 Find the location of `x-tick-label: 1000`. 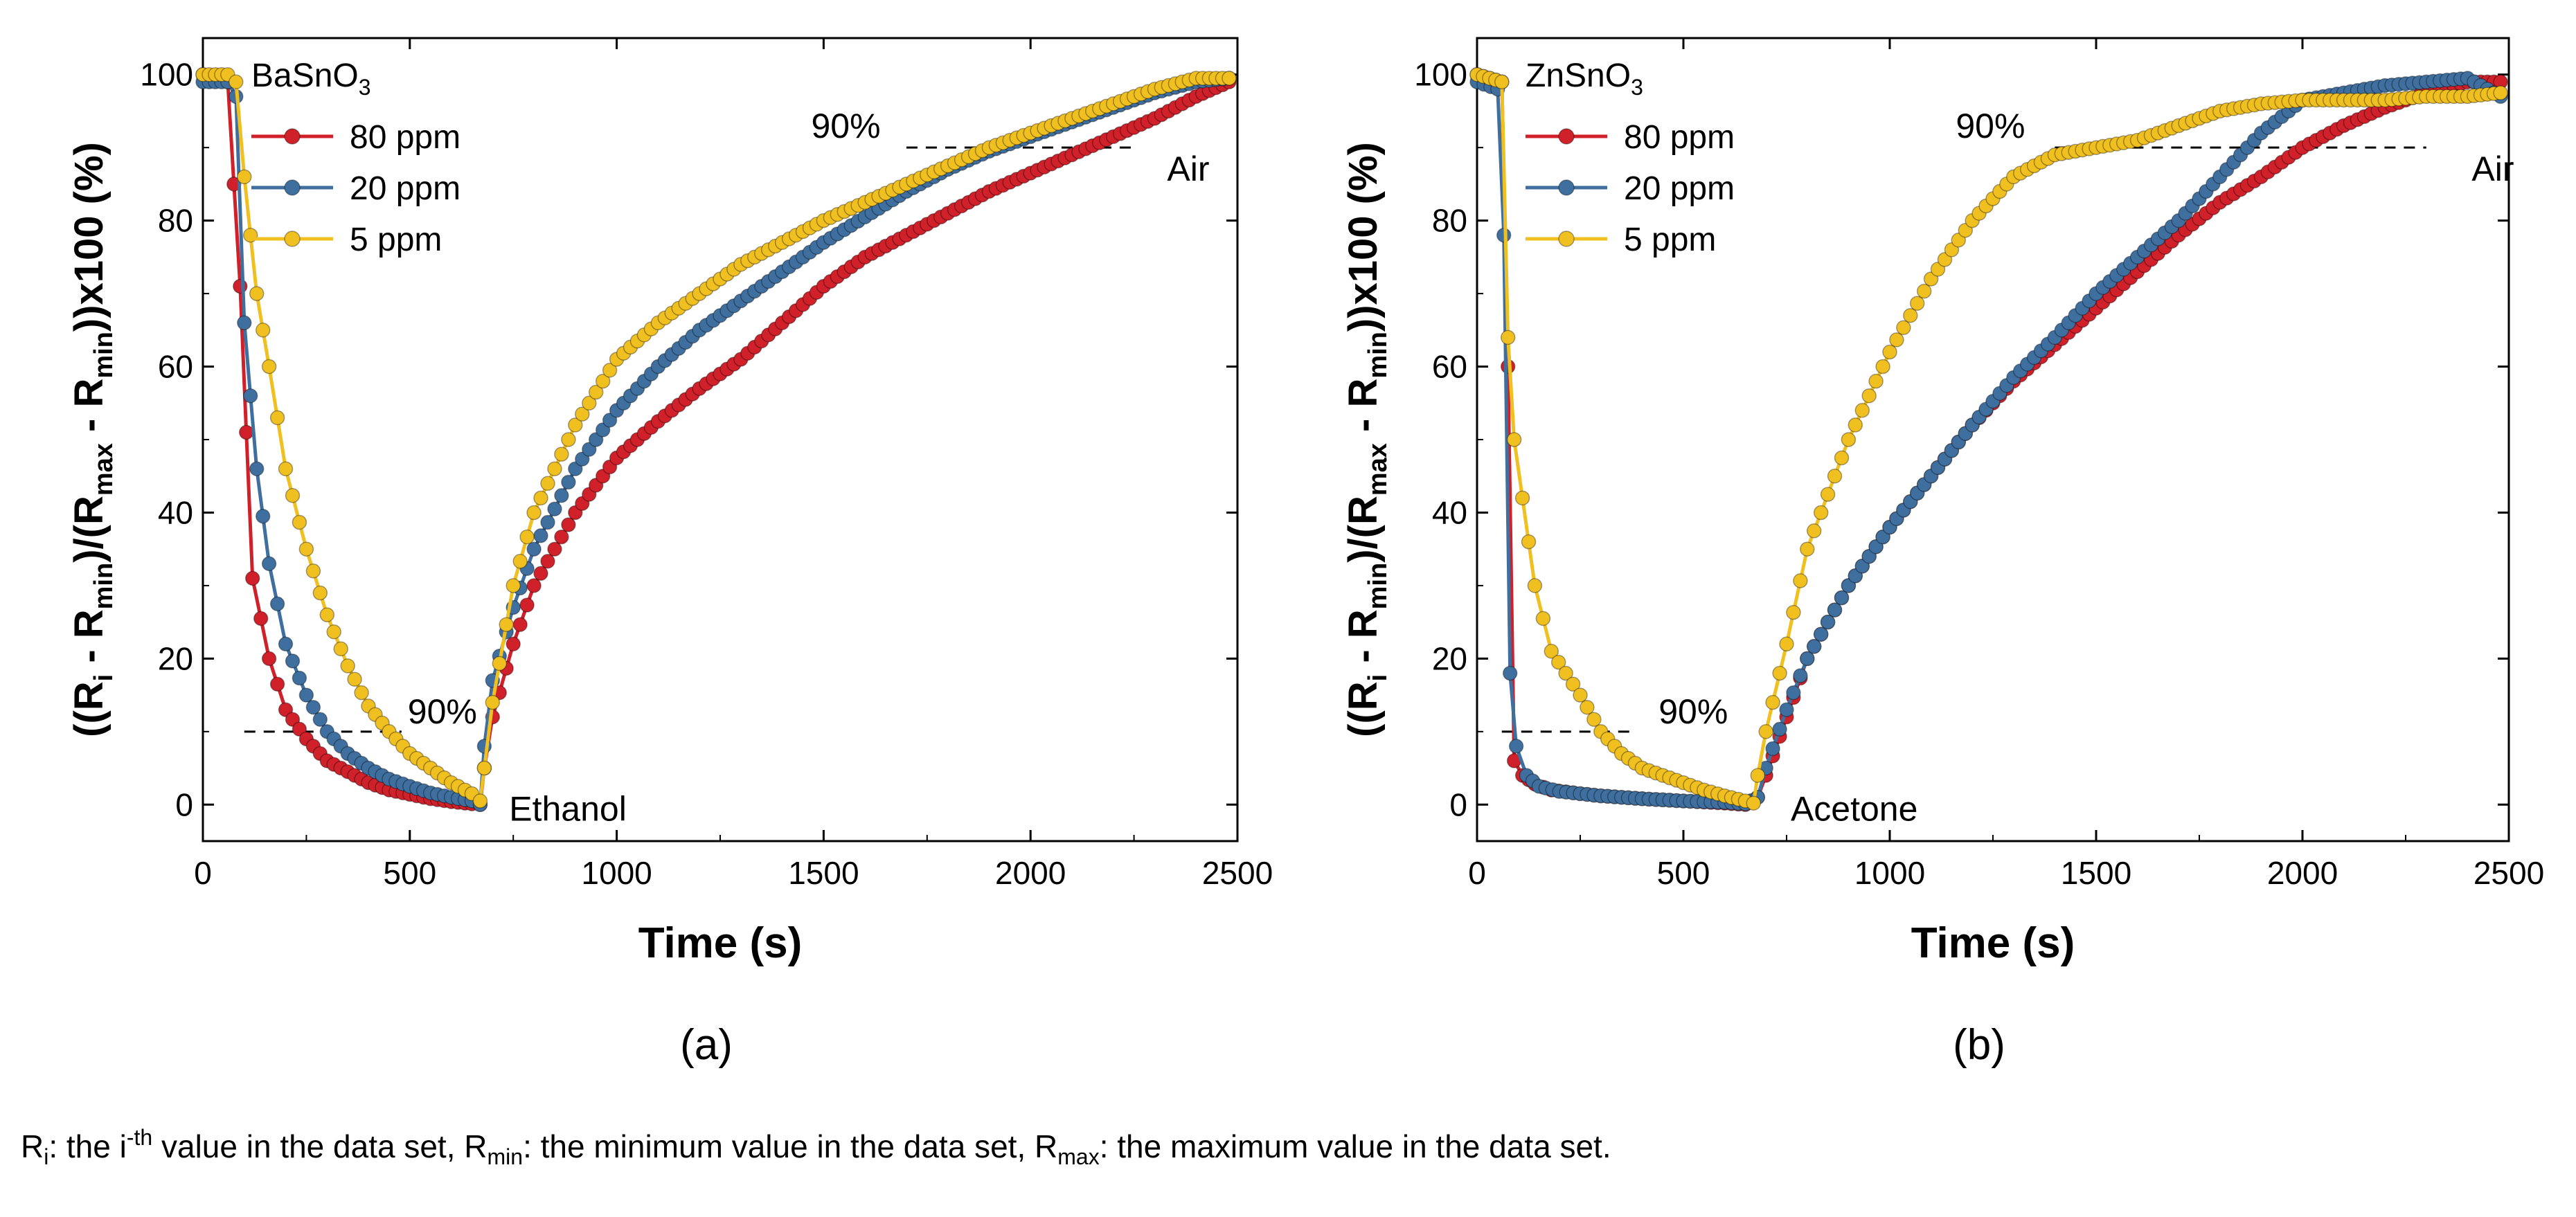

x-tick-label: 1000 is located at coordinates (1889, 873).